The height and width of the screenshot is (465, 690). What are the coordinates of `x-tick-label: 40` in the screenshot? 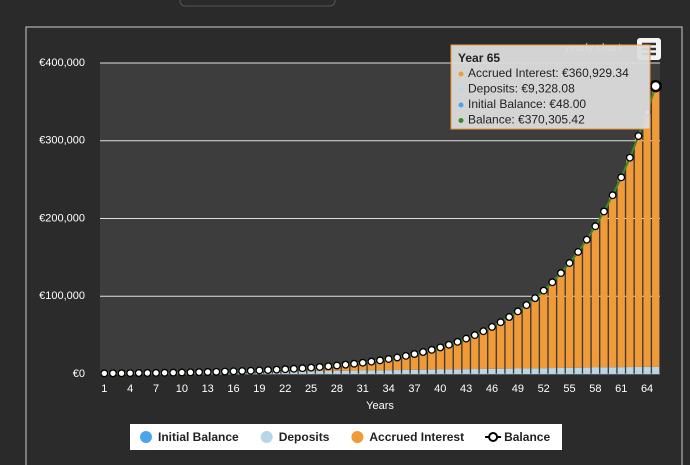 It's located at (440, 389).